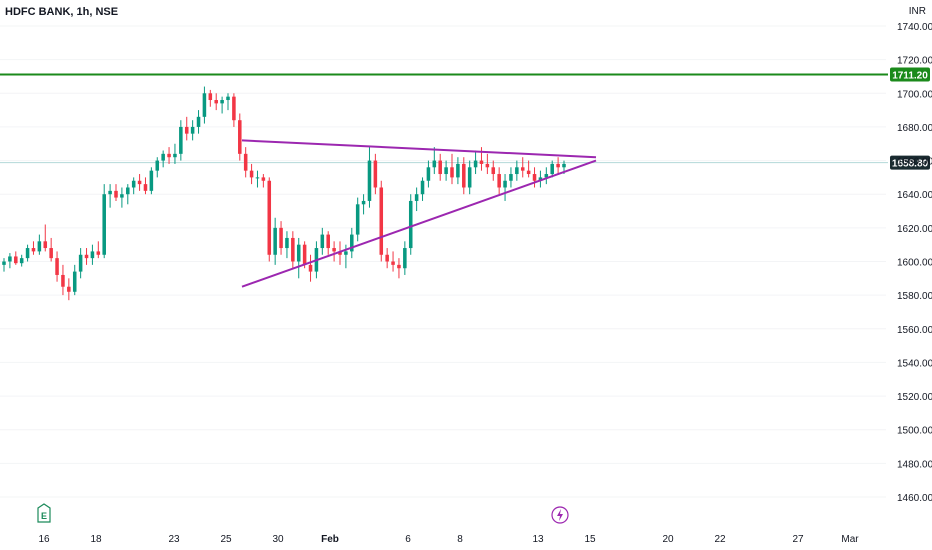  I want to click on y-tick-label: 1620.00, so click(914, 229).